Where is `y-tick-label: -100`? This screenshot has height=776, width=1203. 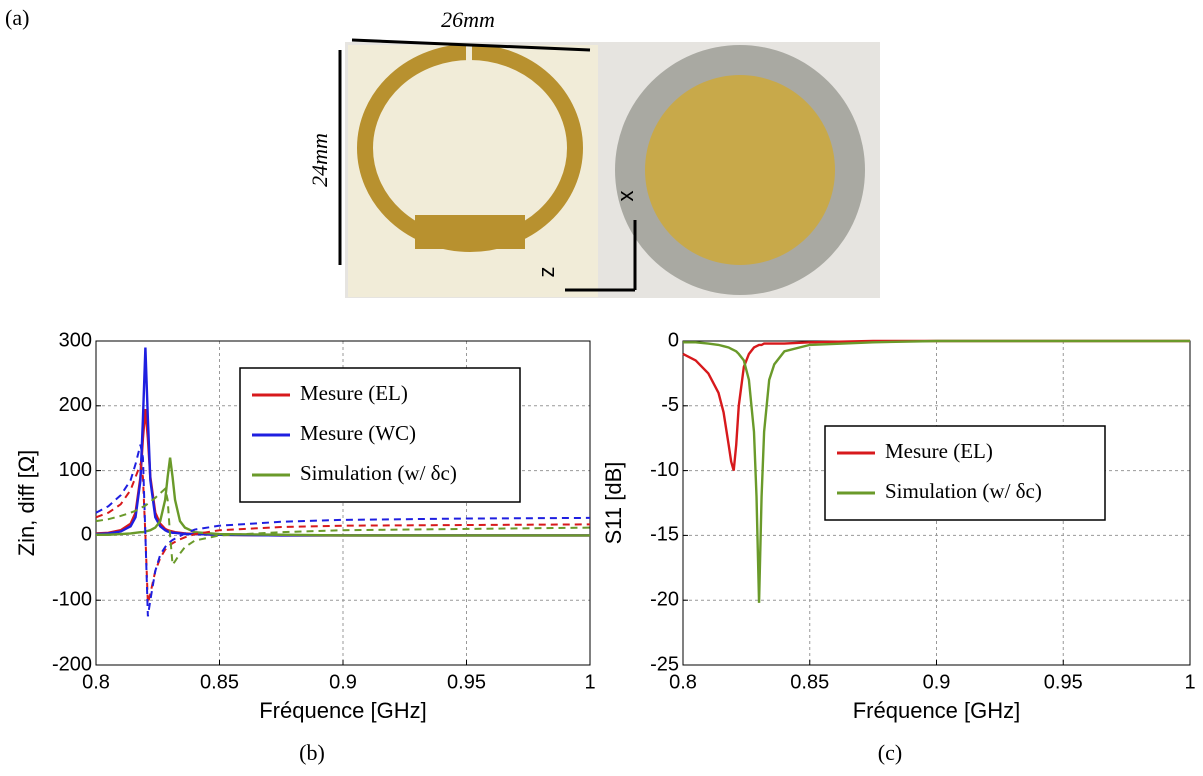 y-tick-label: -100 is located at coordinates (72, 599).